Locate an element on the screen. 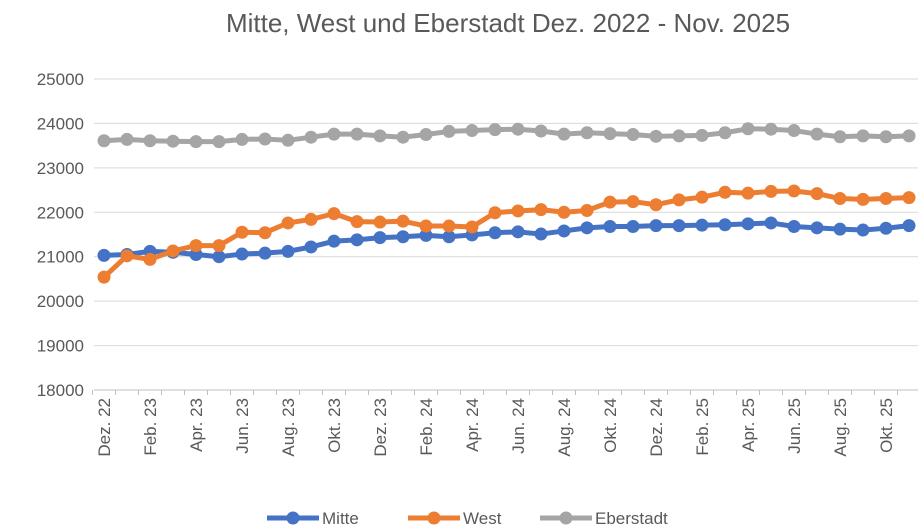 This screenshot has height=530, width=918. x-tick-label: Apr. 23 is located at coordinates (196, 425).